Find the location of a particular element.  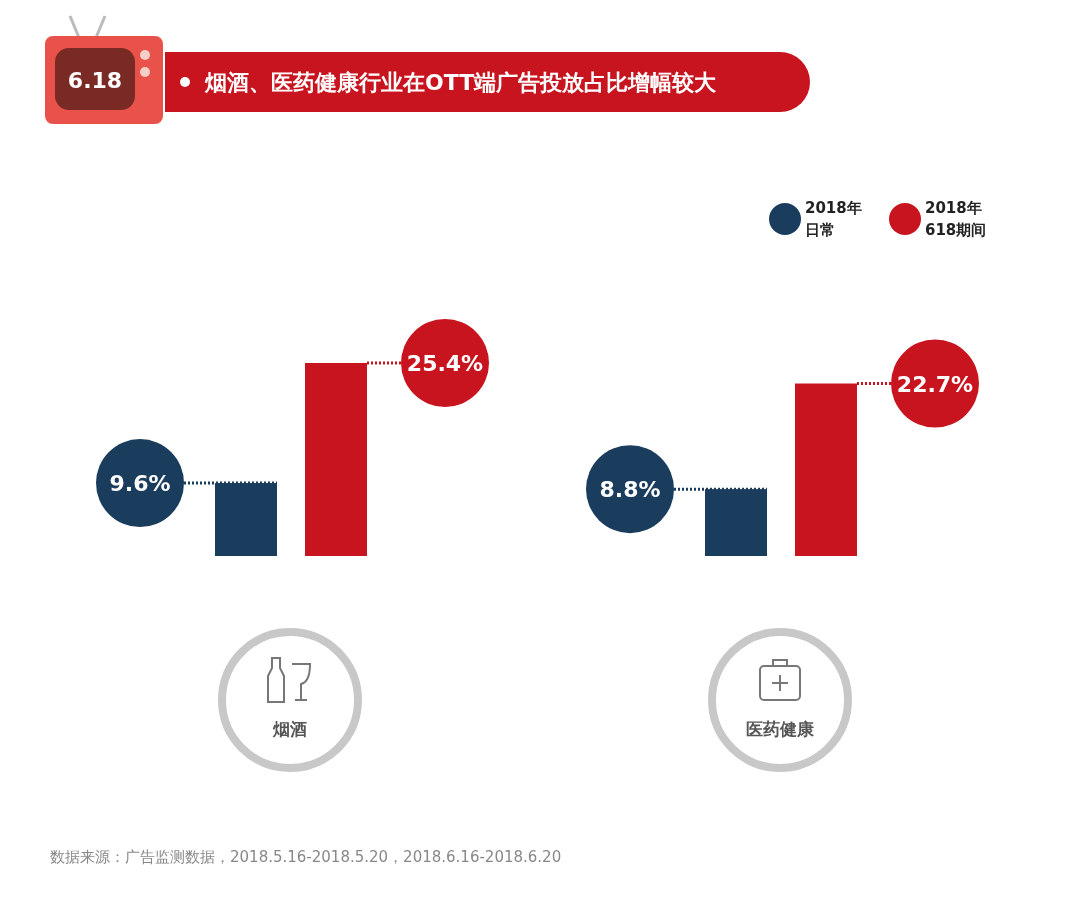

legend-label: 2018年618期间 is located at coordinates (956, 219).